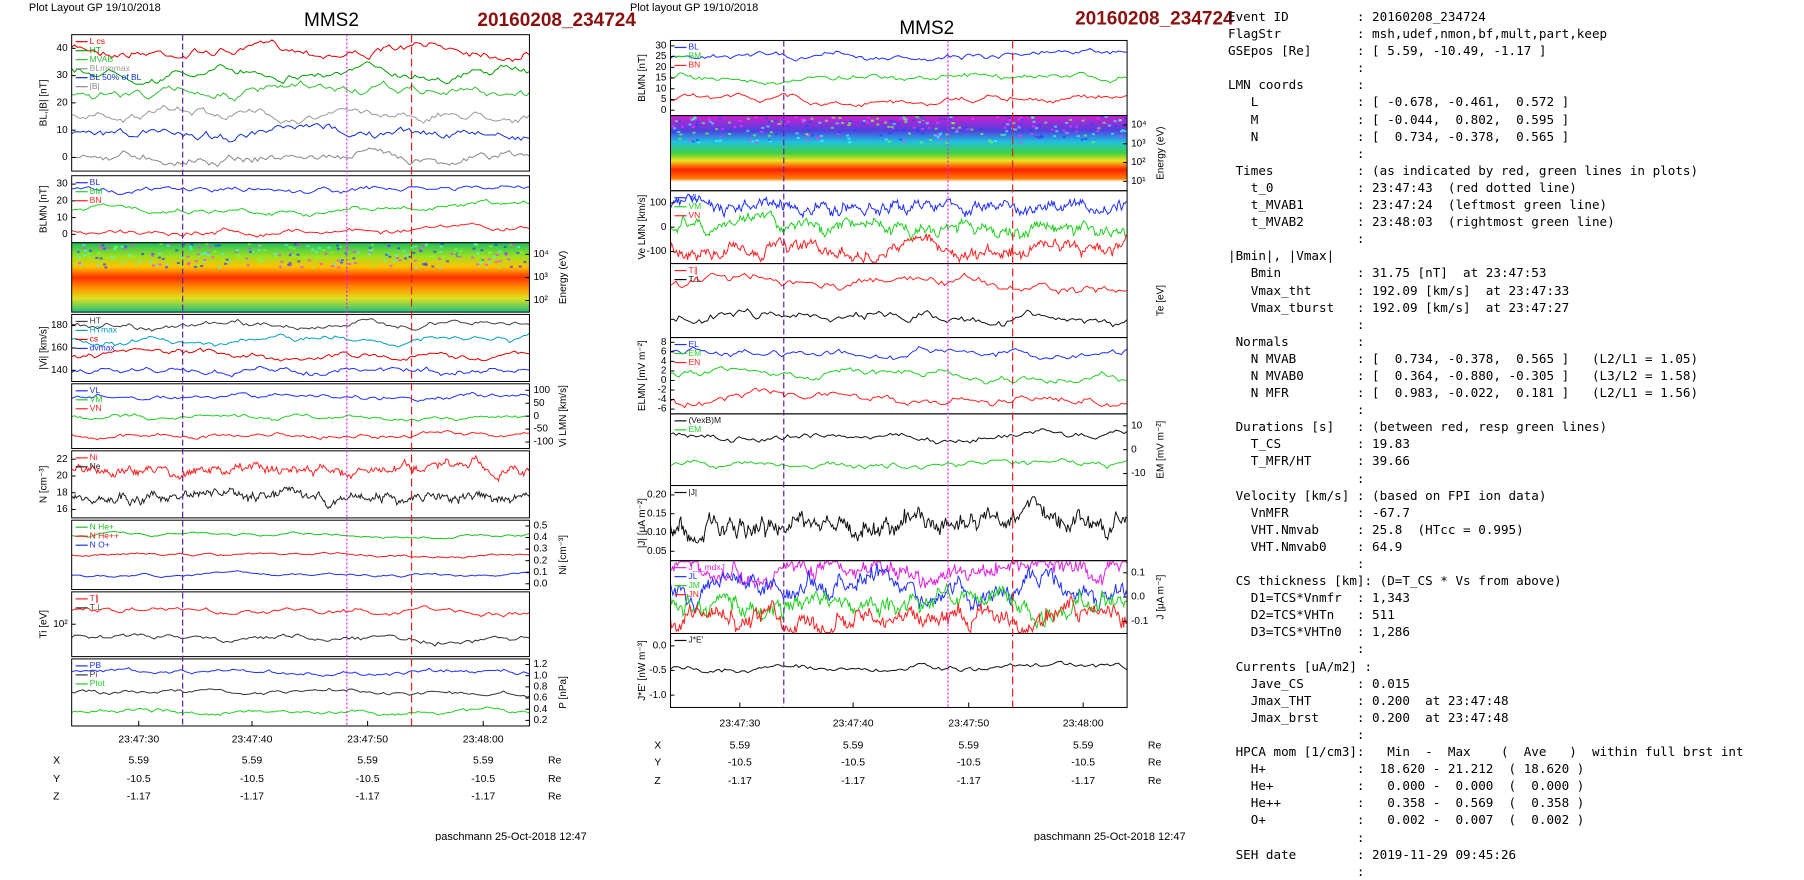 The image size is (1804, 880). What do you see at coordinates (63, 103) in the screenshot?
I see `y-tick-label: 20` at bounding box center [63, 103].